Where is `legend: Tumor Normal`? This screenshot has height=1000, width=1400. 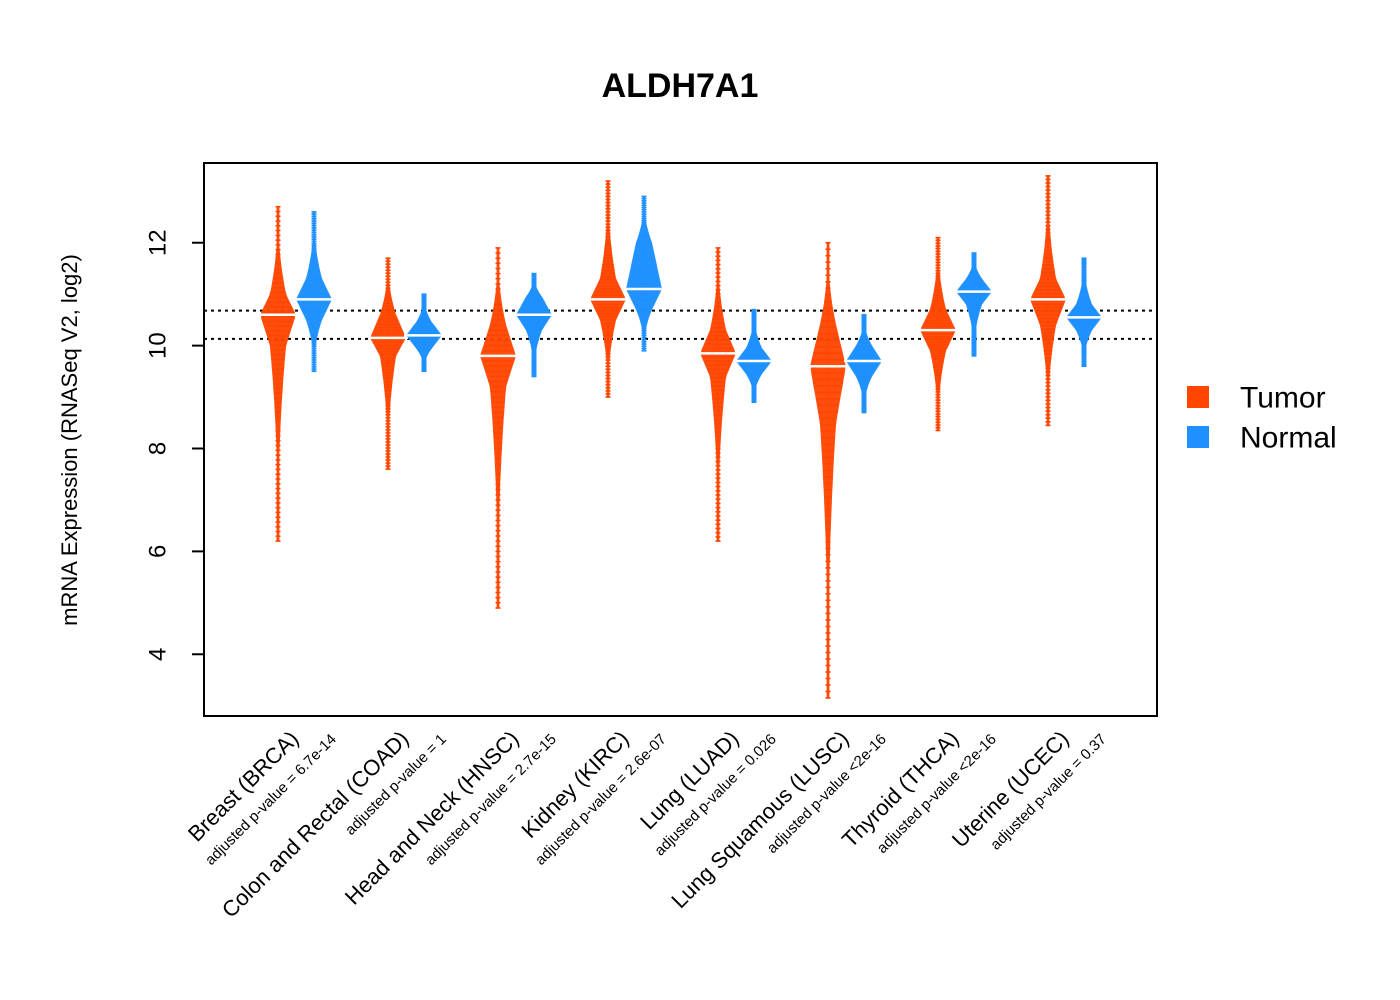
legend: Tumor Normal is located at coordinates (1262, 418).